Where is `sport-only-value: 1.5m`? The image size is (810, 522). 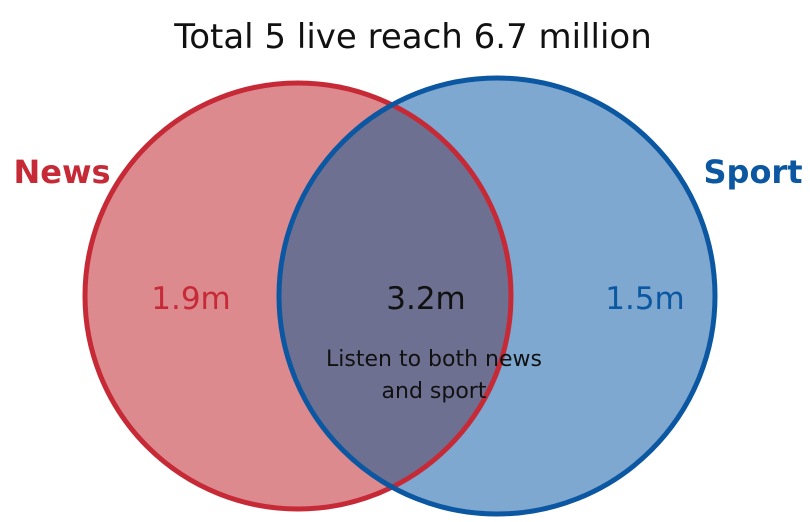 sport-only-value: 1.5m is located at coordinates (645, 299).